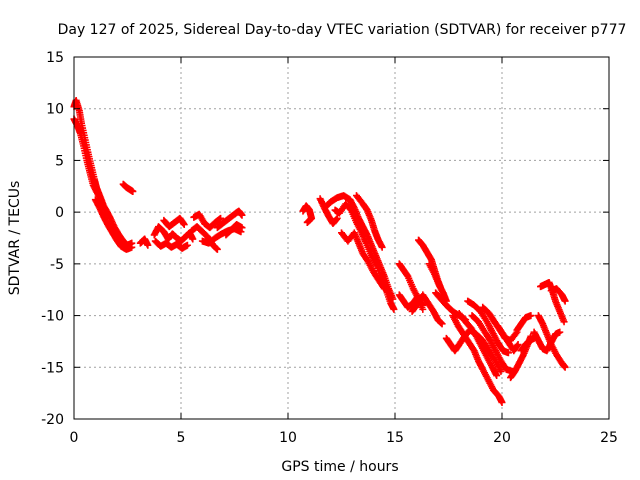 The image size is (640, 480). I want to click on y-tick-label: 10, so click(55, 110).